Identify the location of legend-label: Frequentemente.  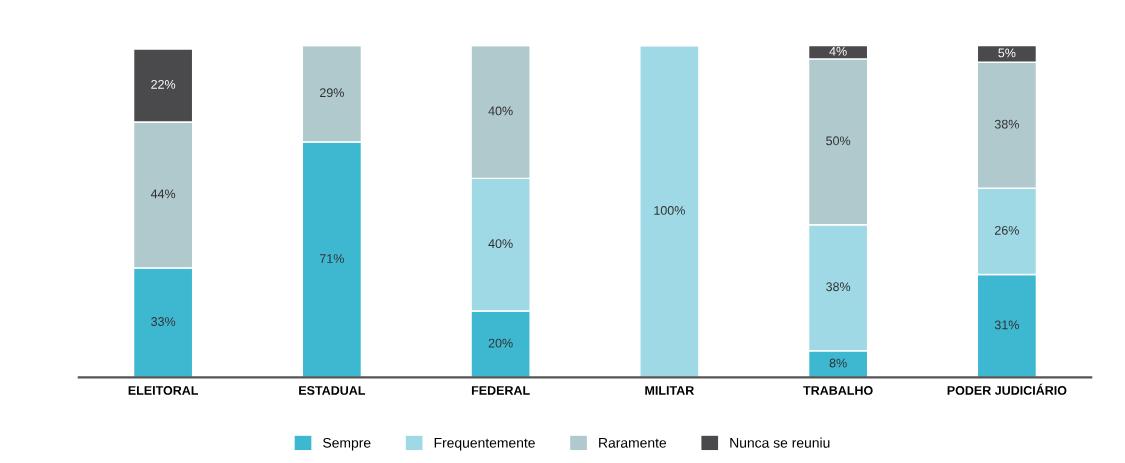
(484, 444).